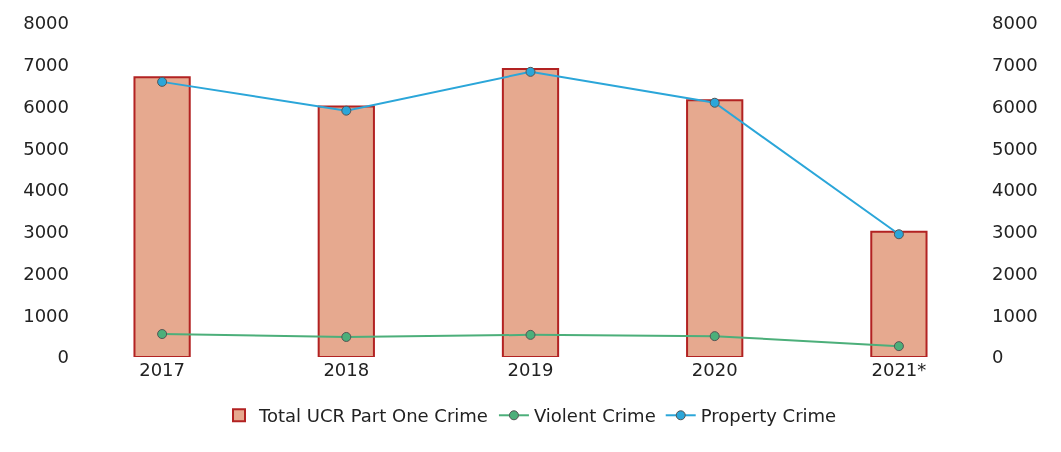 The height and width of the screenshot is (452, 1061). Describe the element at coordinates (46, 190) in the screenshot. I see `y-tick-label: 4000` at that location.